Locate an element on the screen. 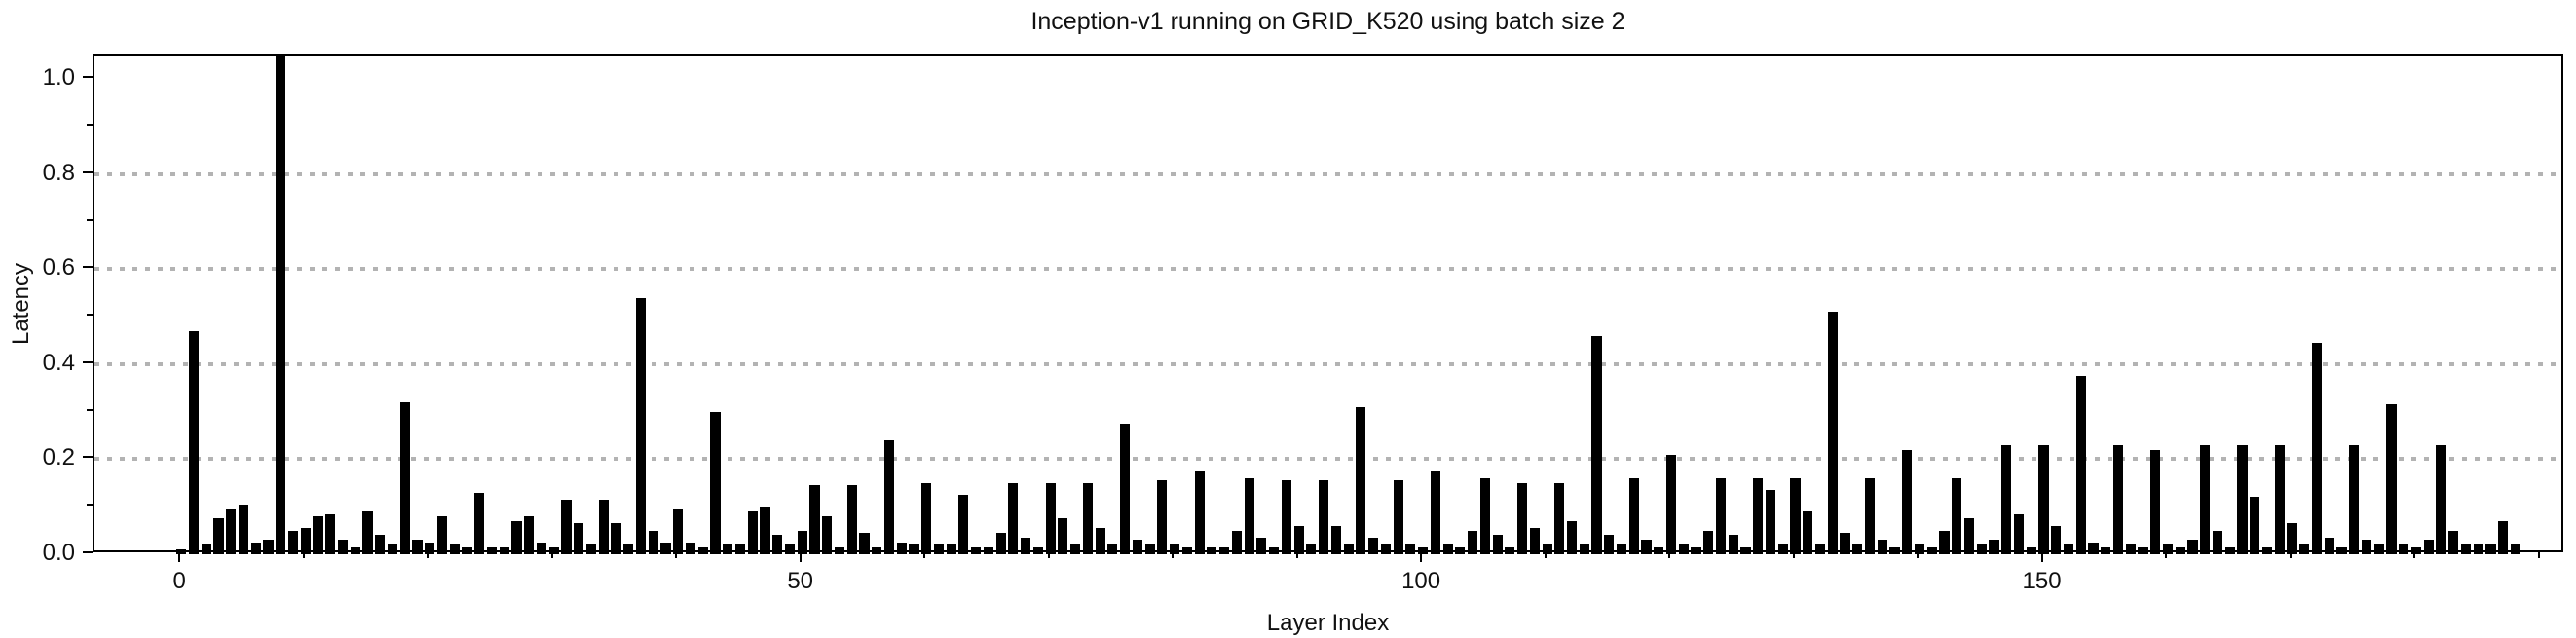 The width and height of the screenshot is (2576, 638). x-tick-label: 50 is located at coordinates (800, 581).